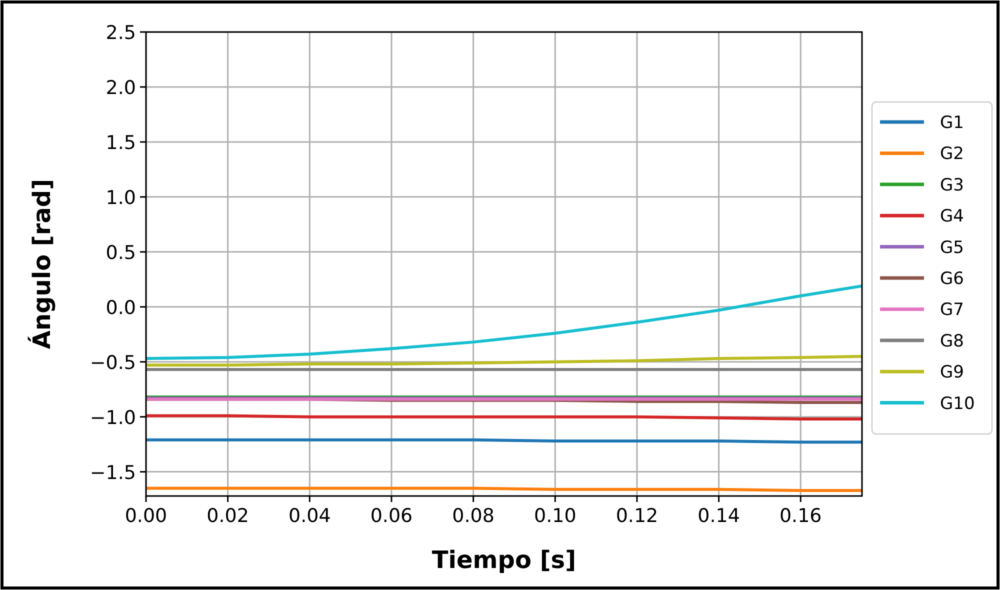 Image resolution: width=1000 pixels, height=590 pixels. What do you see at coordinates (952, 310) in the screenshot?
I see `legend-label: G7` at bounding box center [952, 310].